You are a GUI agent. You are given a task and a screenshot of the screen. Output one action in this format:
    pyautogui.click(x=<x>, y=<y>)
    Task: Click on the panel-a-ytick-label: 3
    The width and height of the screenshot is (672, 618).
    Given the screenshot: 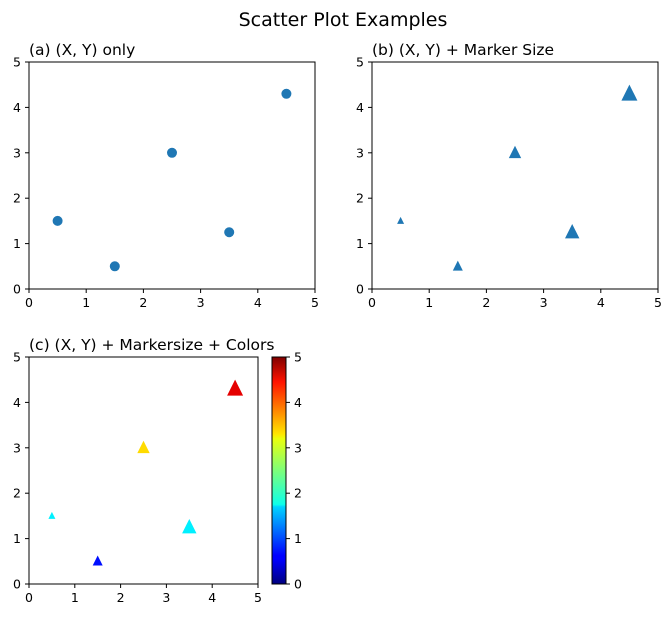 What is the action you would take?
    pyautogui.click(x=17, y=152)
    